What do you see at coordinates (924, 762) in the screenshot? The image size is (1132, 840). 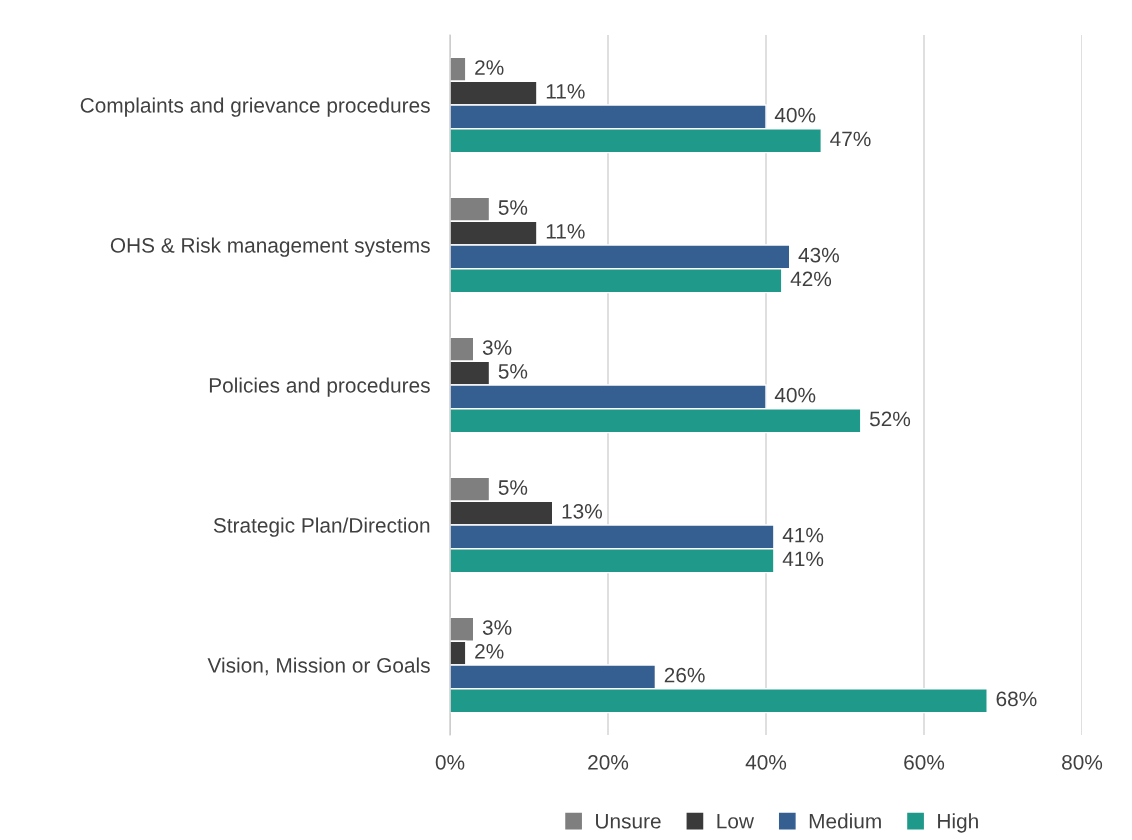 I see `x-tick-label: 60%` at bounding box center [924, 762].